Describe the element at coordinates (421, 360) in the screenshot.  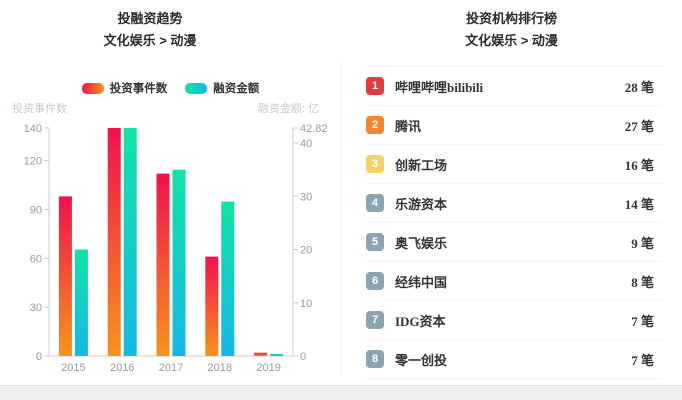
I see `investor-name: 零一创投` at that location.